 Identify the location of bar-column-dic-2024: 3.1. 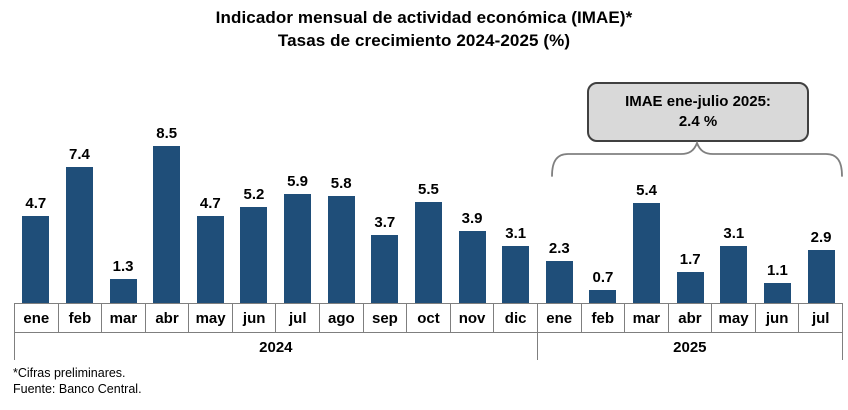
(516, 220).